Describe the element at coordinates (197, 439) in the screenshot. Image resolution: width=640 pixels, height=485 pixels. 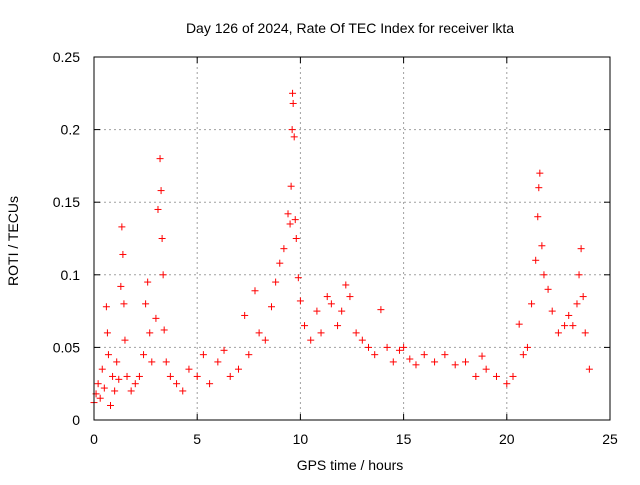
I see `x-tick-label: 5` at that location.